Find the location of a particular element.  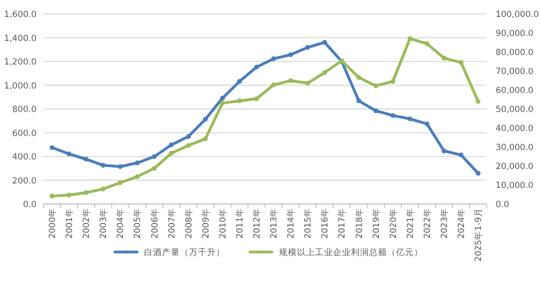

y-tick-label: 1,400.0 is located at coordinates (20, 39).